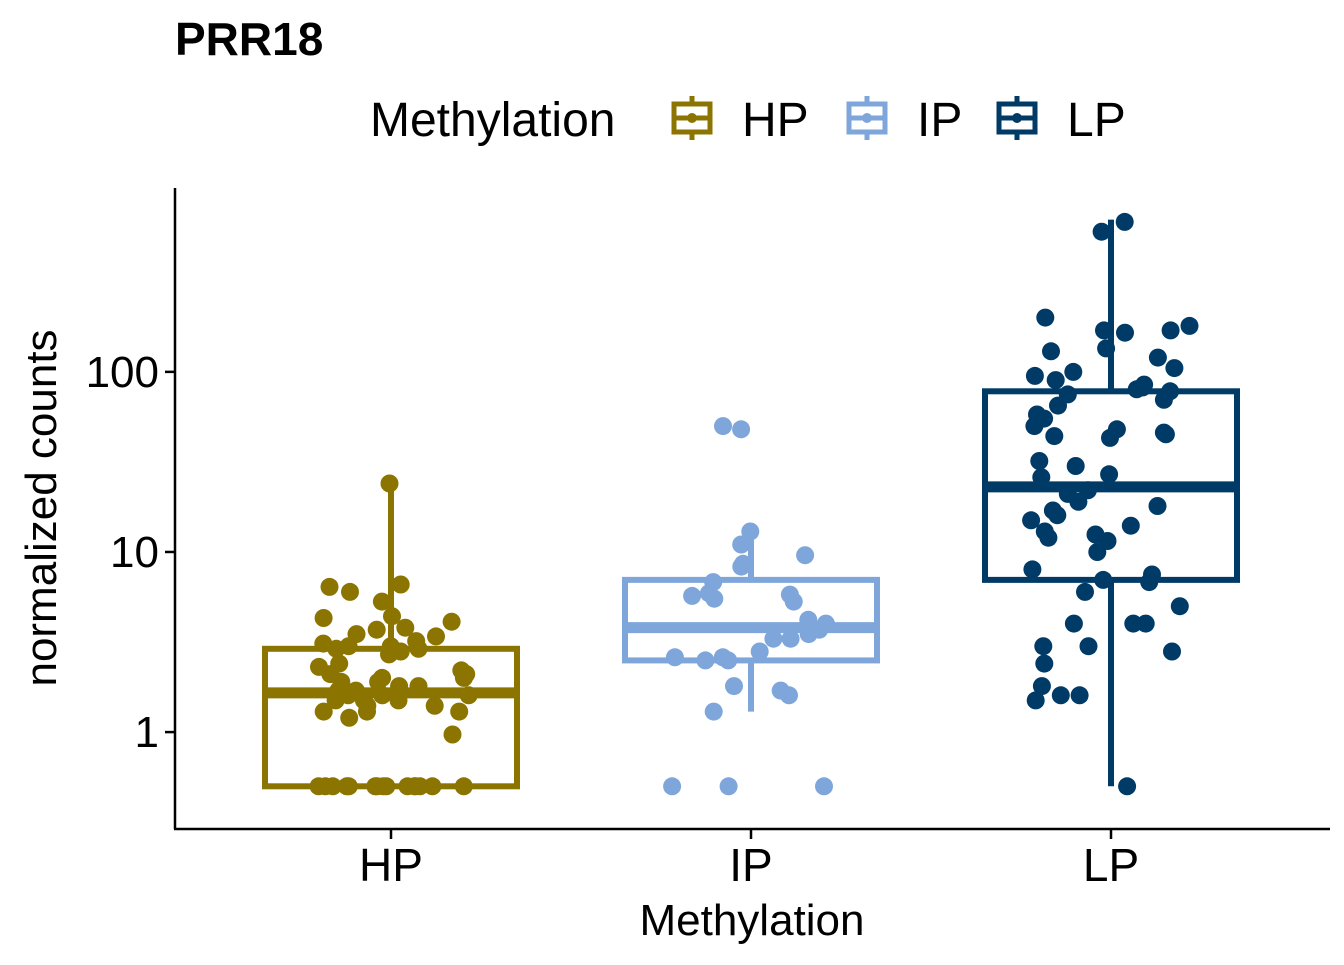 This screenshot has height=965, width=1344. What do you see at coordinates (939, 120) in the screenshot?
I see `legend-label: IP` at bounding box center [939, 120].